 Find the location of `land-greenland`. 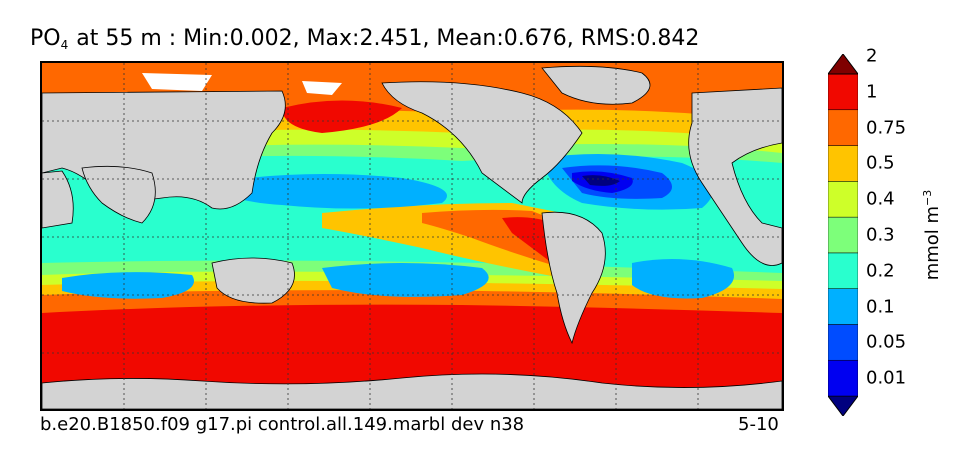

land-greenland is located at coordinates (596, 85).